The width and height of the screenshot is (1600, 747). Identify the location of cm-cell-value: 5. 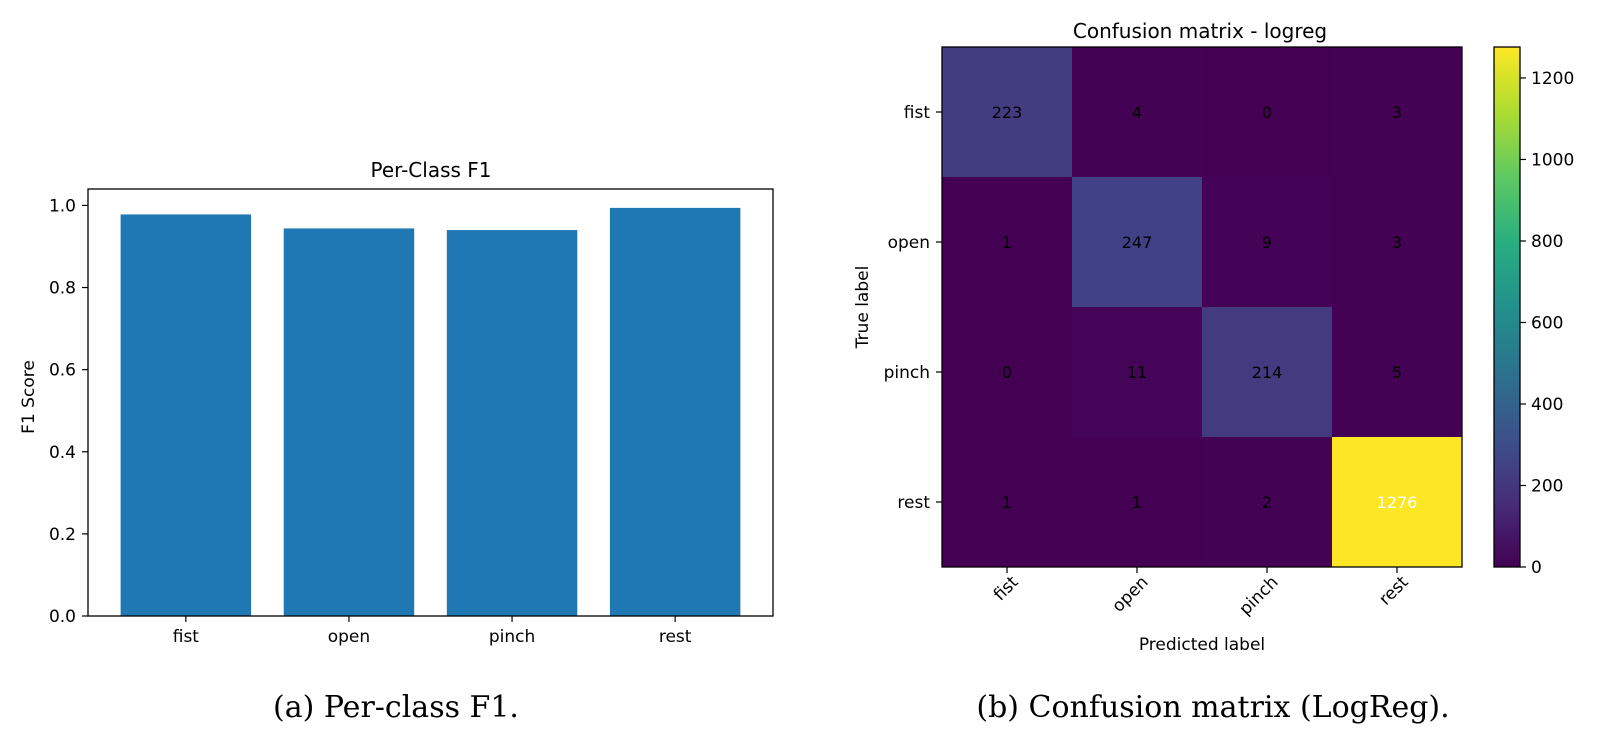
(1397, 372).